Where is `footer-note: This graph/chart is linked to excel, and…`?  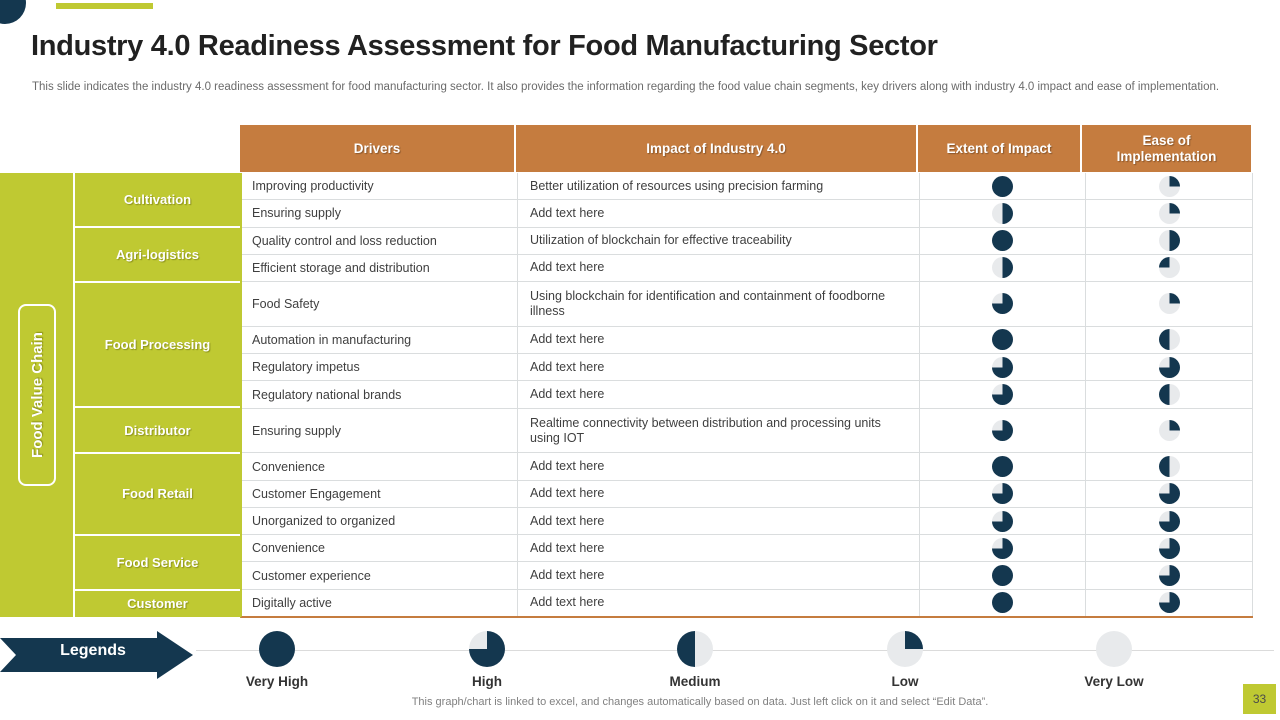
footer-note: This graph/chart is linked to excel, and… is located at coordinates (700, 702).